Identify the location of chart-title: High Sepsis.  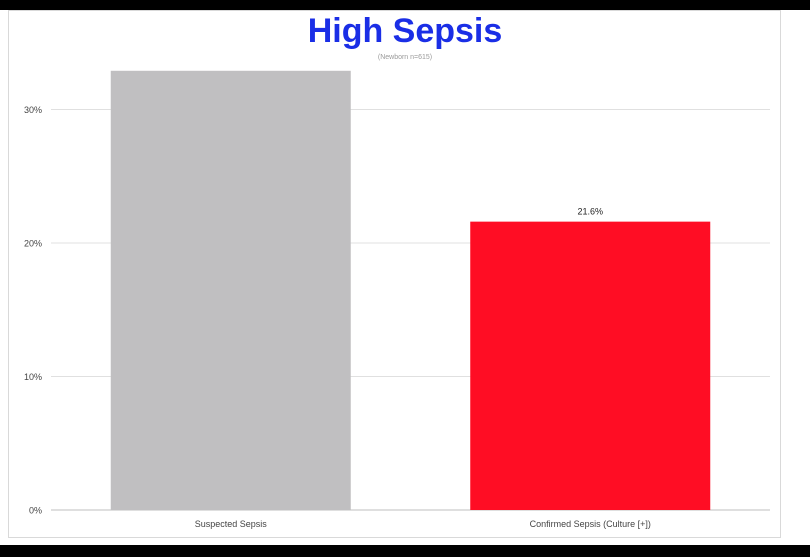
(405, 31).